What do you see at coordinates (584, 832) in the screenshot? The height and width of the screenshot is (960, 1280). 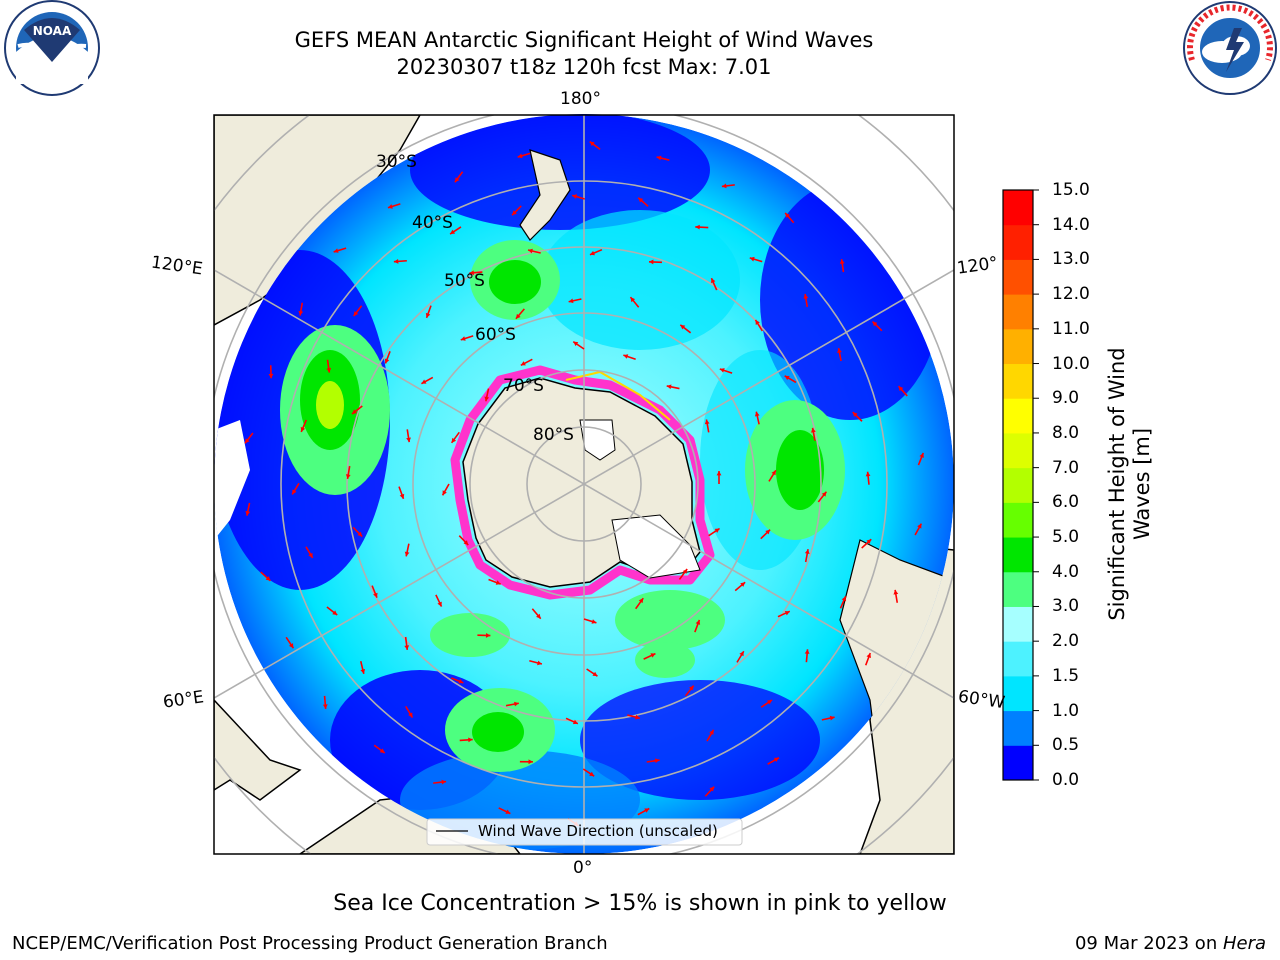 I see `legend` at bounding box center [584, 832].